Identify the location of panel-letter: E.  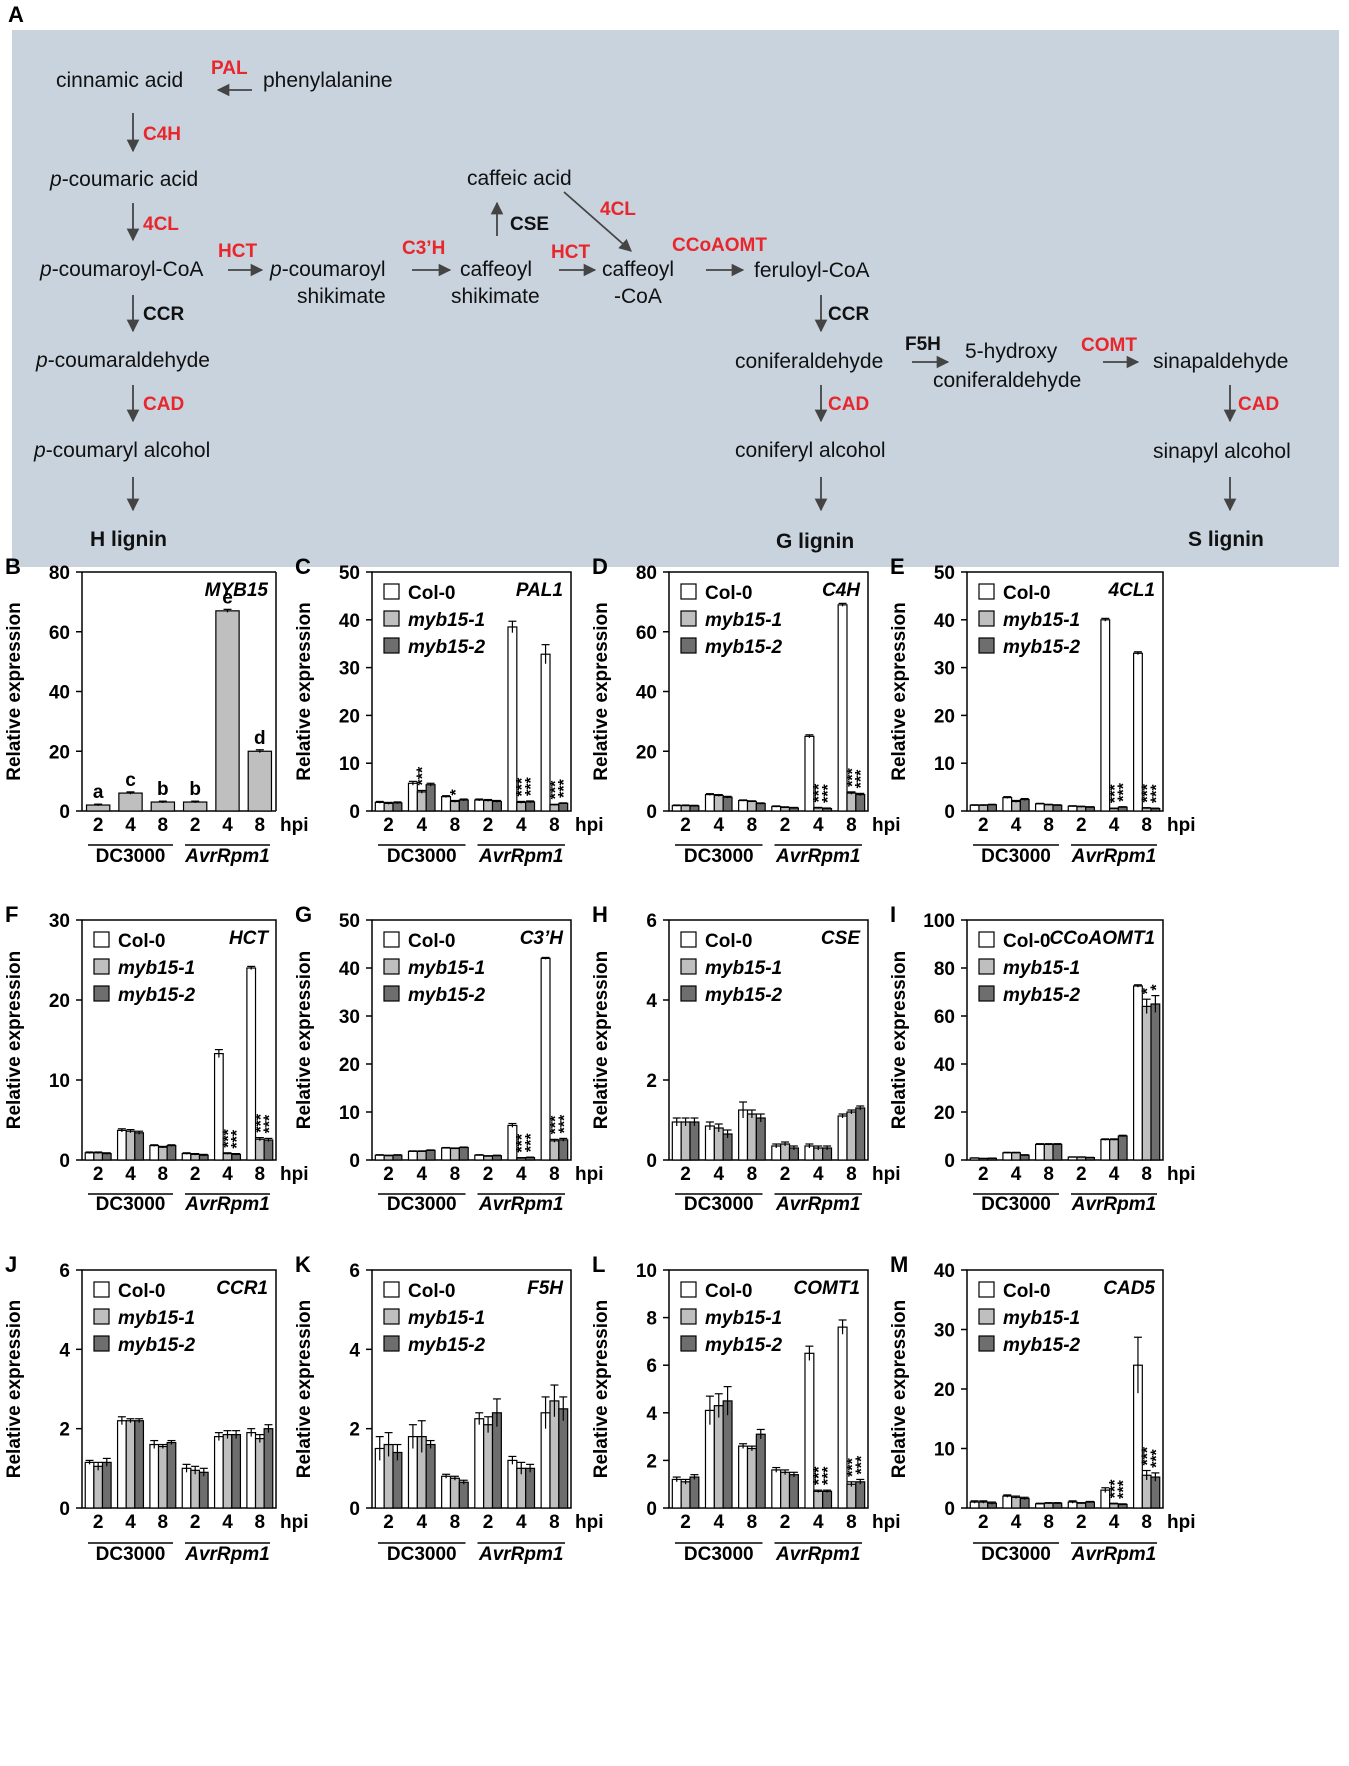
(897, 566).